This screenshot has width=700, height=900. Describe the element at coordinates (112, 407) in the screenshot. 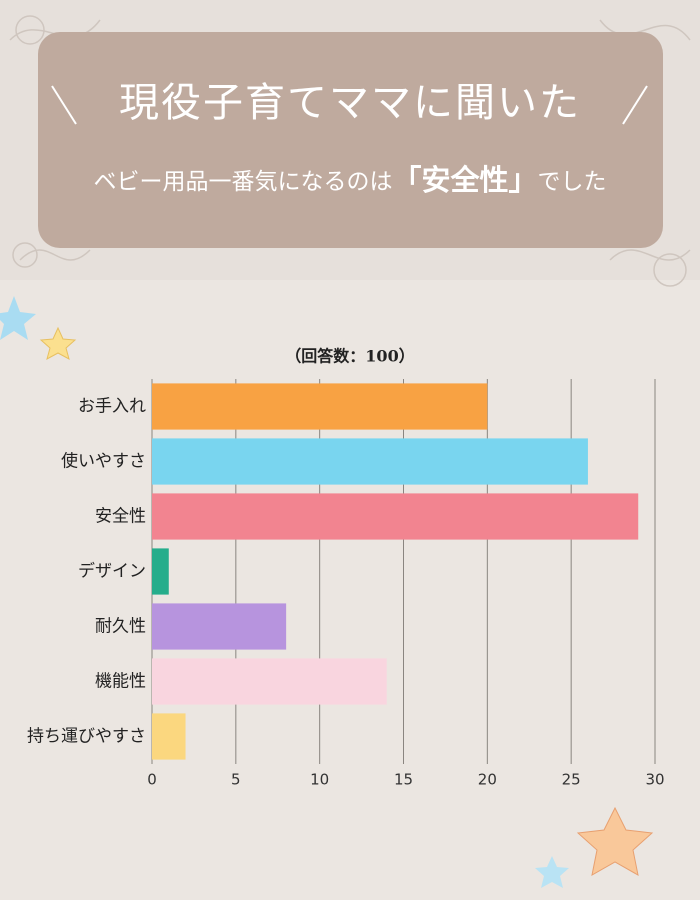

I see `y-tick-label: お手入れ` at that location.